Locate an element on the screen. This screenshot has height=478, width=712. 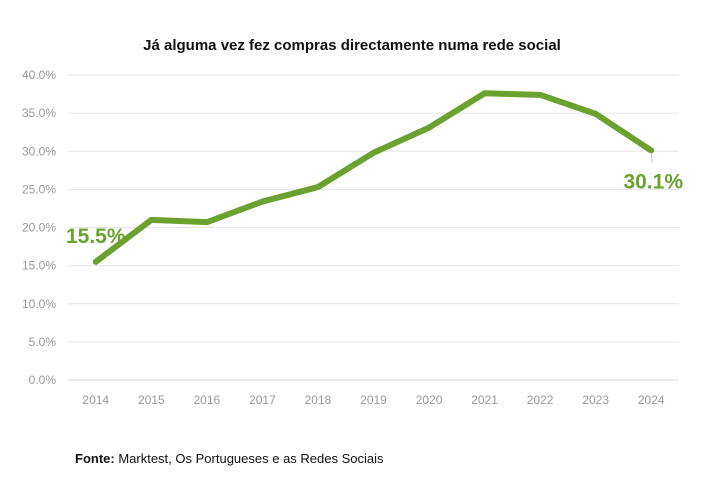
x-tick-label: 2014 is located at coordinates (95, 400).